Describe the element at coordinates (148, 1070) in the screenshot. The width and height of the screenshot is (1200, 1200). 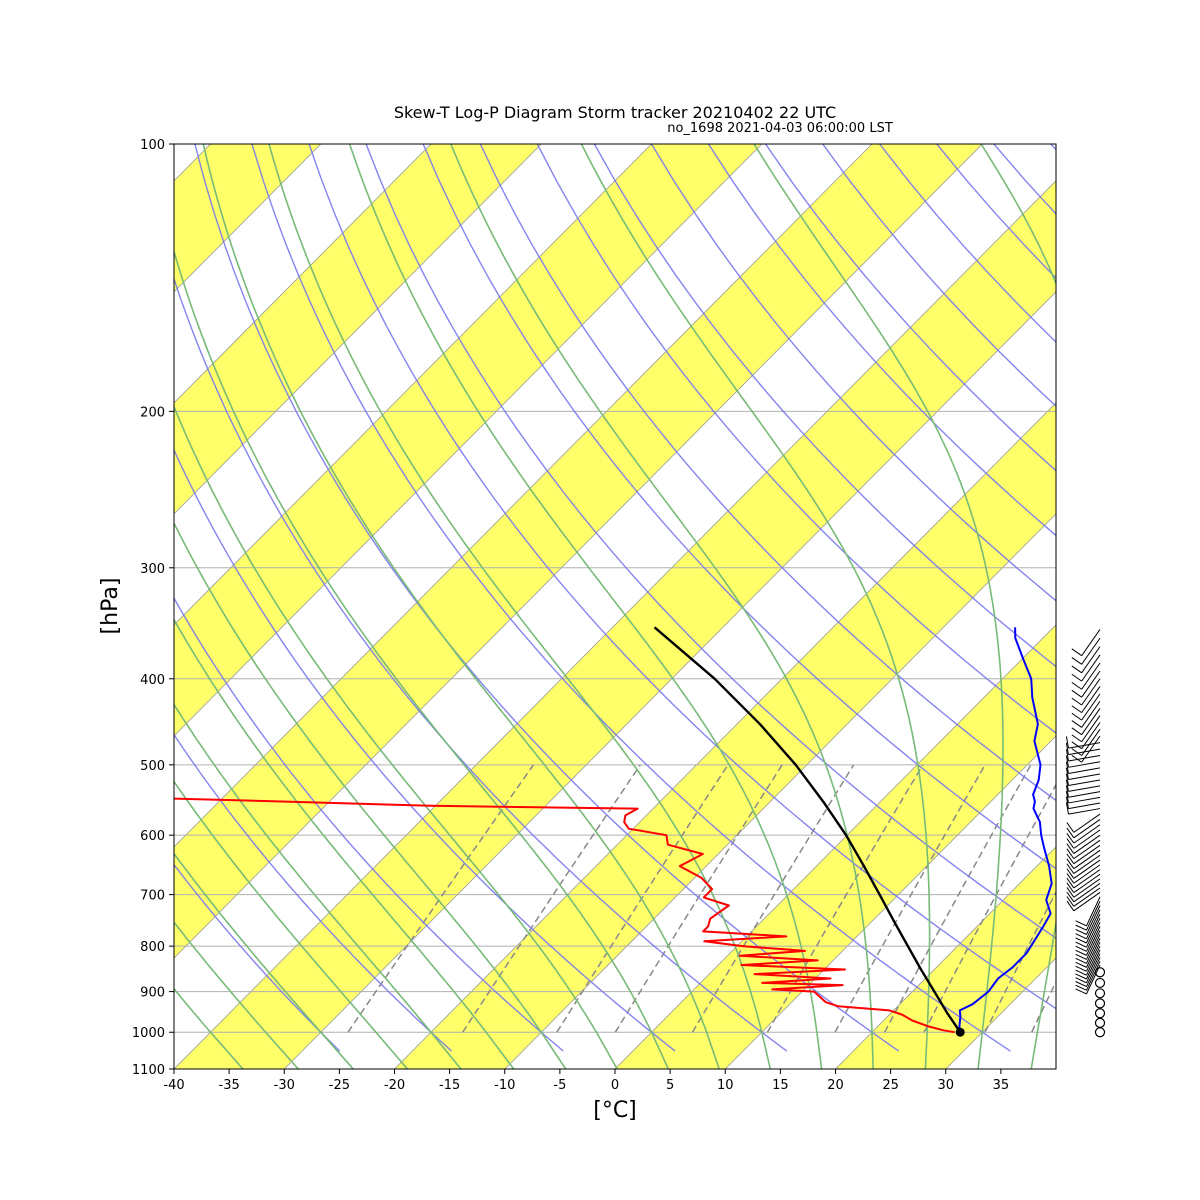
I see `y-tick-label: 1100` at that location.